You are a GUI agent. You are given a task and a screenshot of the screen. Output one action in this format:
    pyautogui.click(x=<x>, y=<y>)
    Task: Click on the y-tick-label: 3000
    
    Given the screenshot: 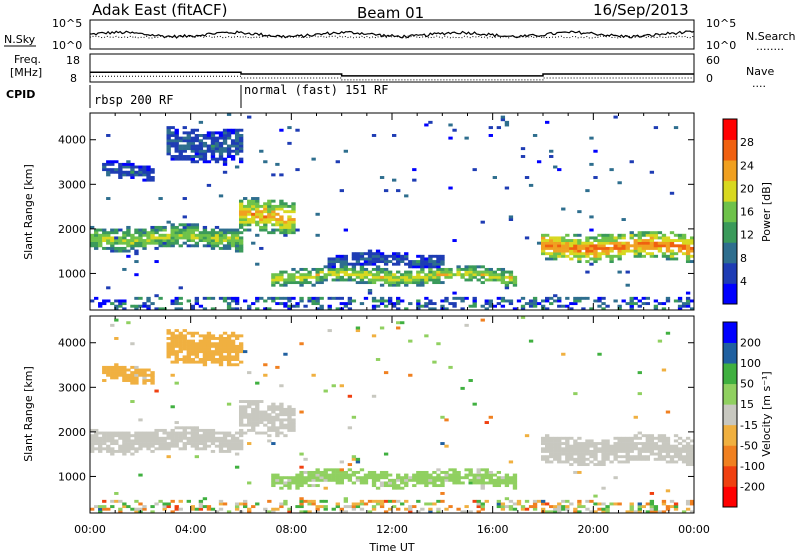 What is the action you would take?
    pyautogui.click(x=72, y=387)
    